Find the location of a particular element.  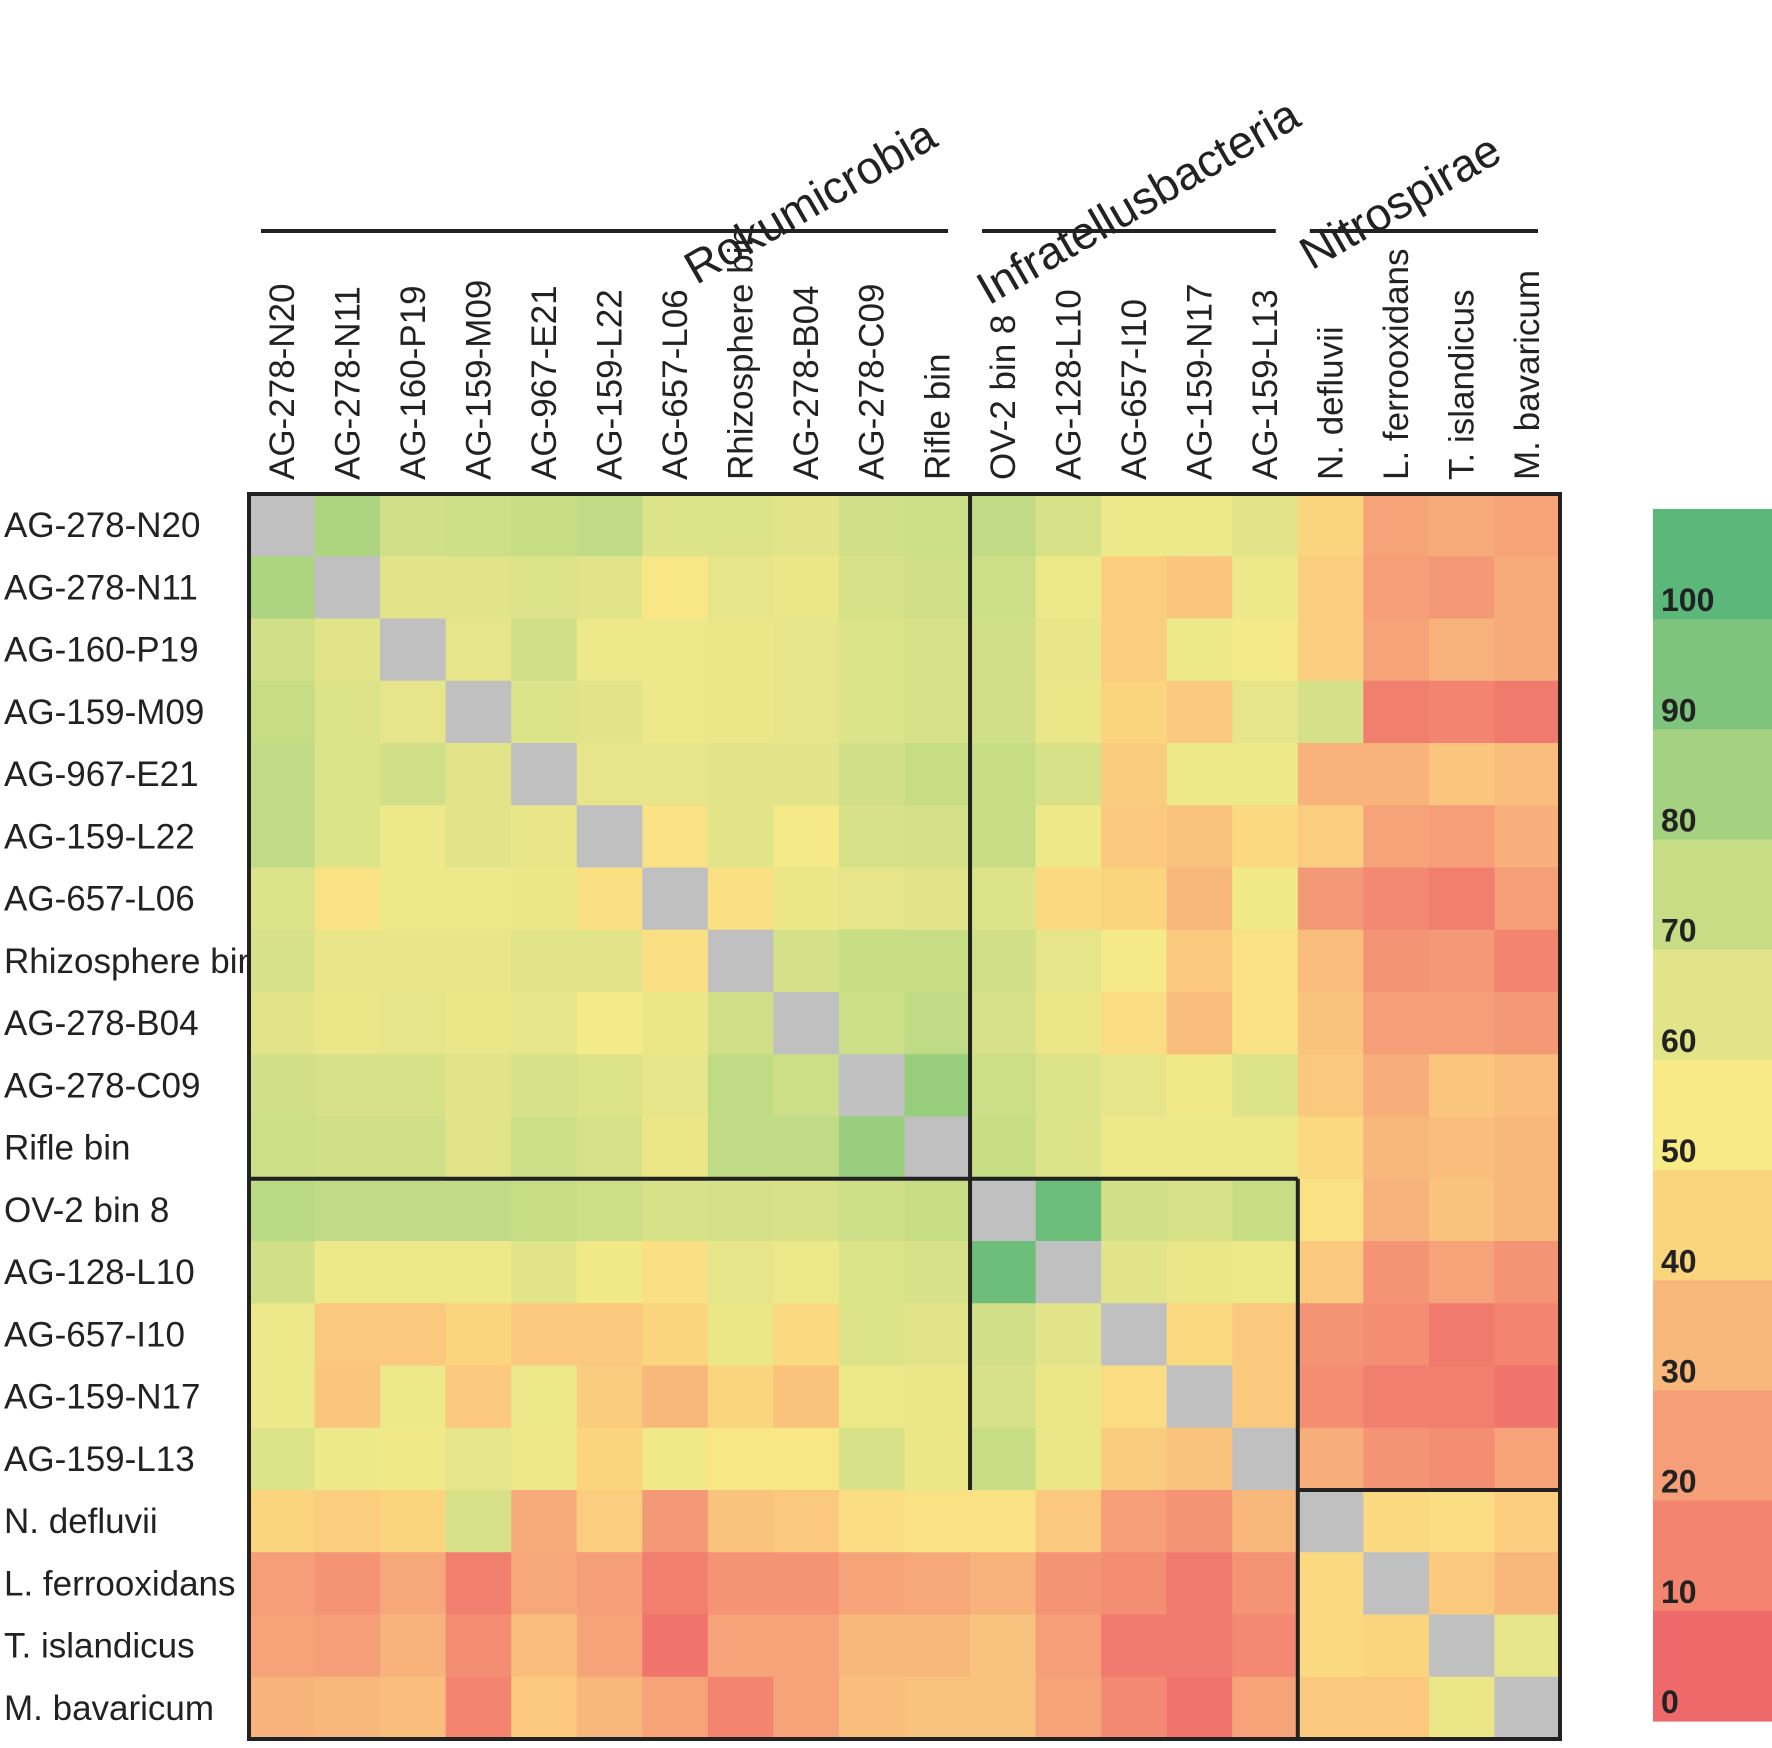

heatmap-cell: T. islandicus / AG-278-N11: 20 is located at coordinates (347, 1646).